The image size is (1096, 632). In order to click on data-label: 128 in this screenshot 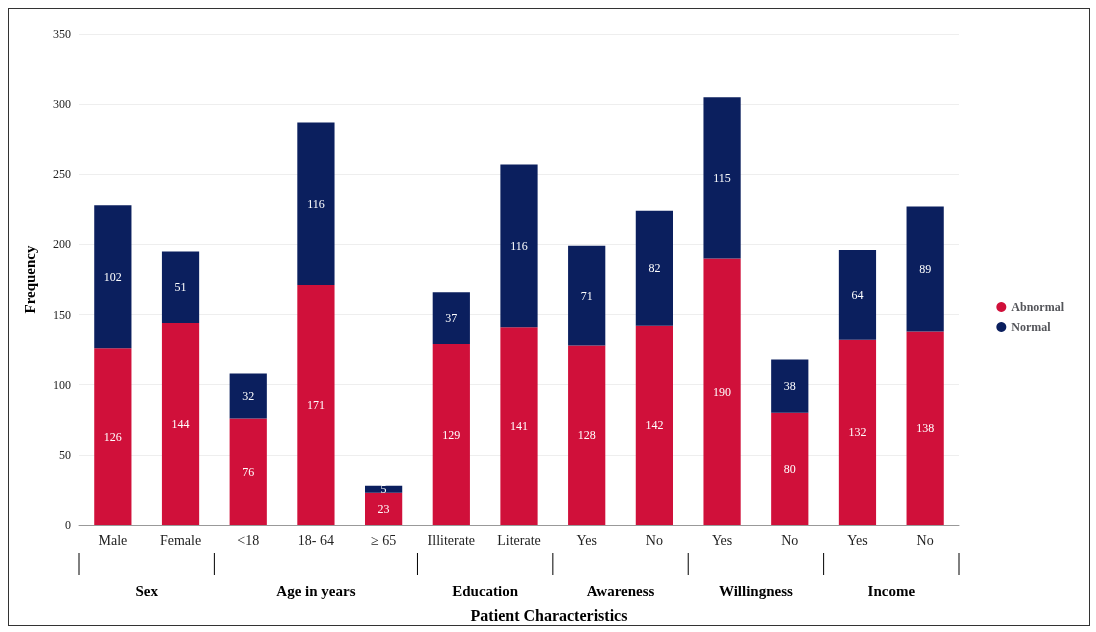, I will do `click(586, 435)`.